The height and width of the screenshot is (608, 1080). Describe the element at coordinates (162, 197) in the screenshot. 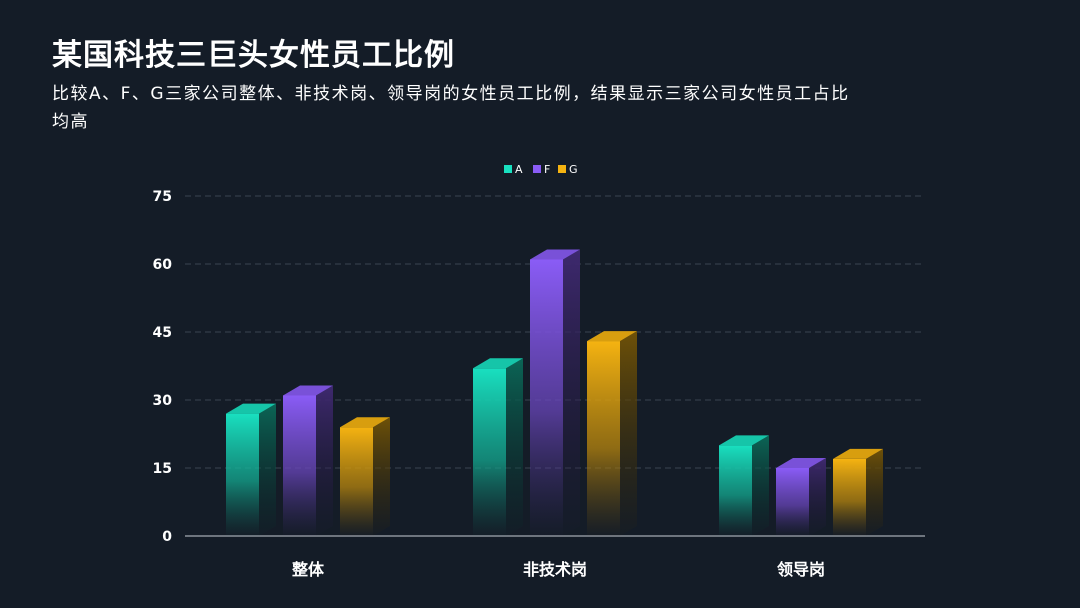

I see `y-tick-label: 75` at that location.